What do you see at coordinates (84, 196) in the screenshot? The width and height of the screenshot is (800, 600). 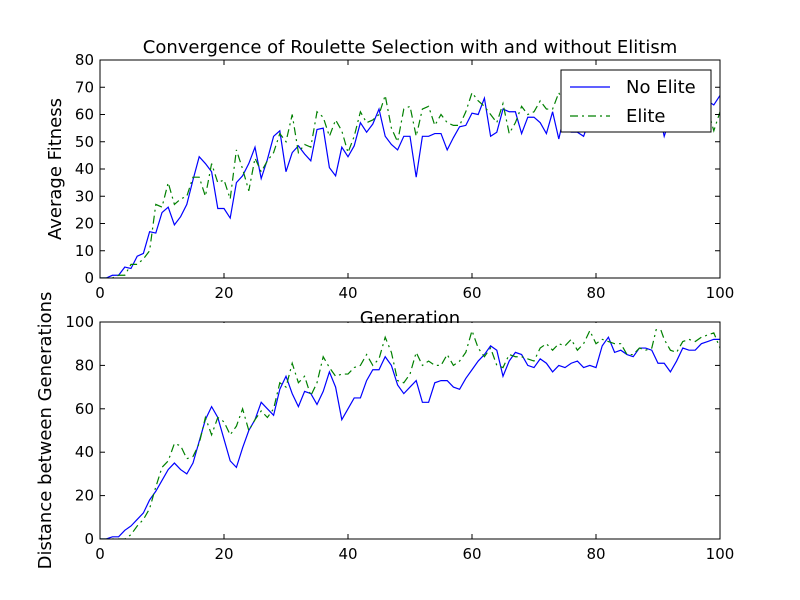 I see `y-tick-label: 30` at bounding box center [84, 196].